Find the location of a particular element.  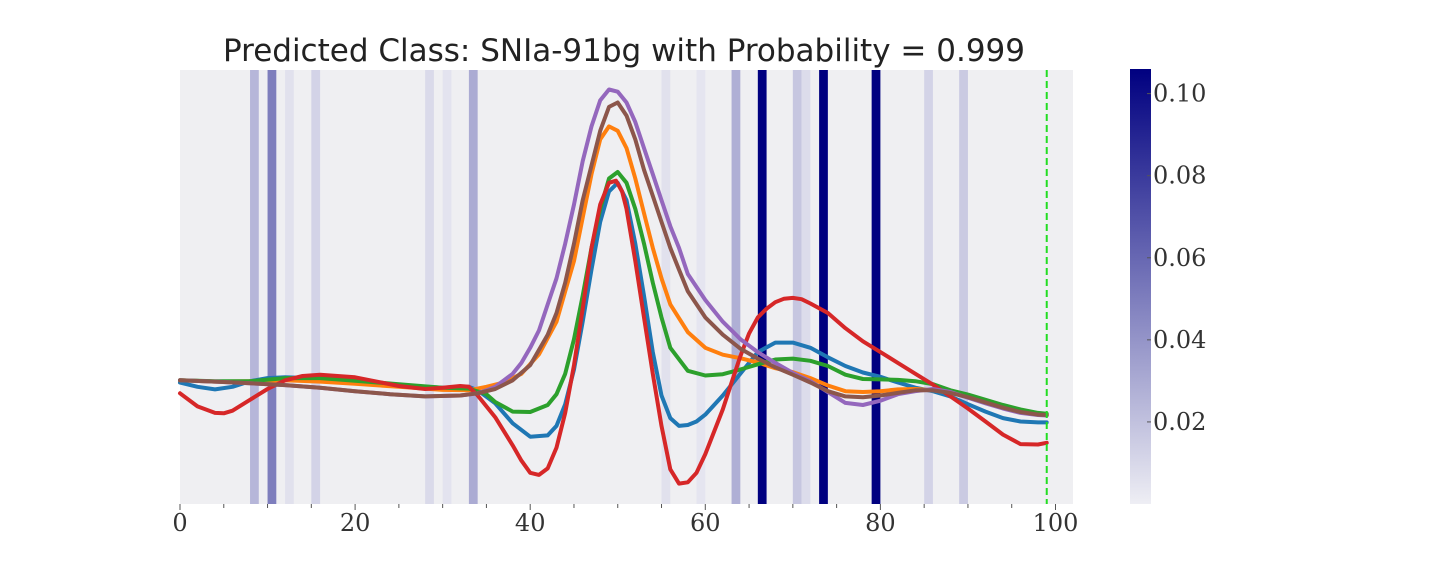

x-tick-label: 20 is located at coordinates (355, 523).